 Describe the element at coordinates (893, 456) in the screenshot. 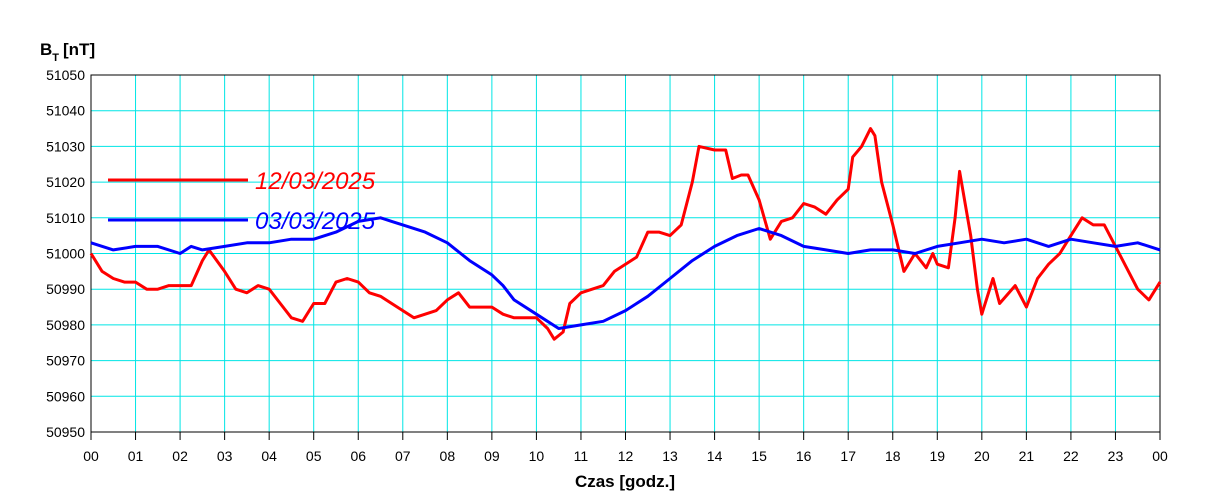

I see `x-tick-label: 18` at that location.